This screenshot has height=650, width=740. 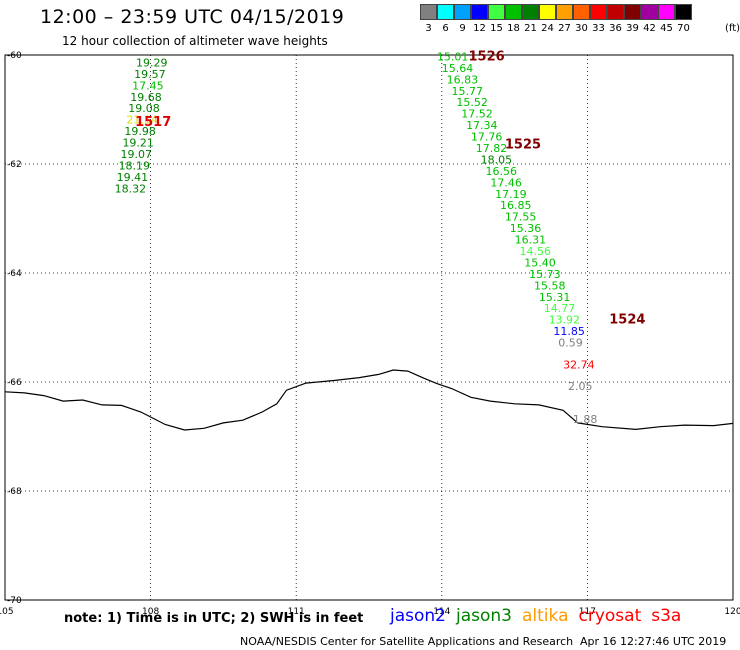 I want to click on wave-height-value: 17.82, so click(x=492, y=148).